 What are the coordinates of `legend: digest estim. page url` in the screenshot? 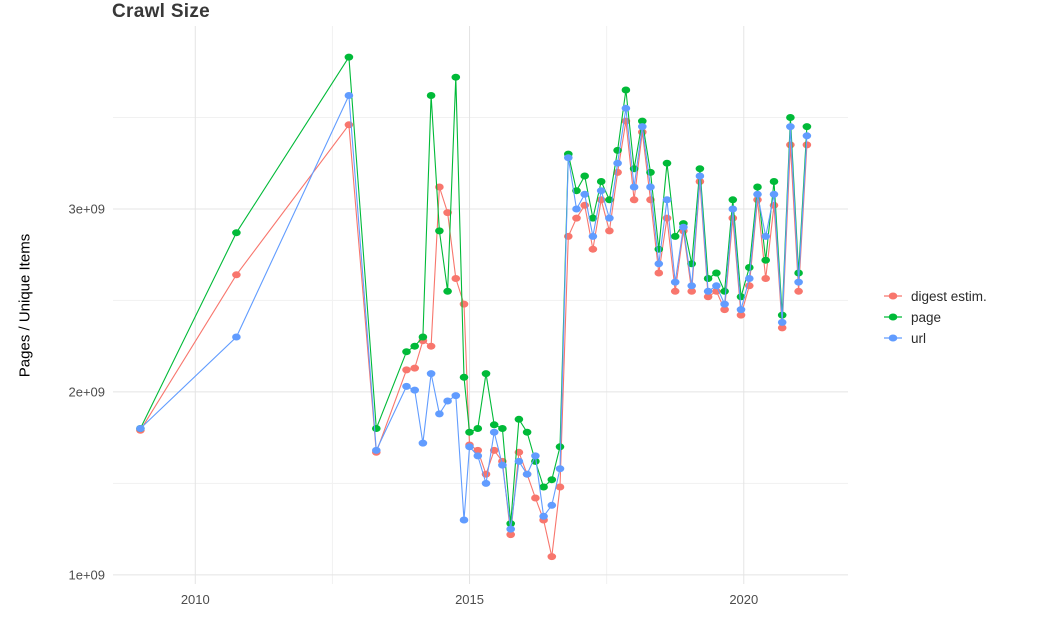 It's located at (934, 317).